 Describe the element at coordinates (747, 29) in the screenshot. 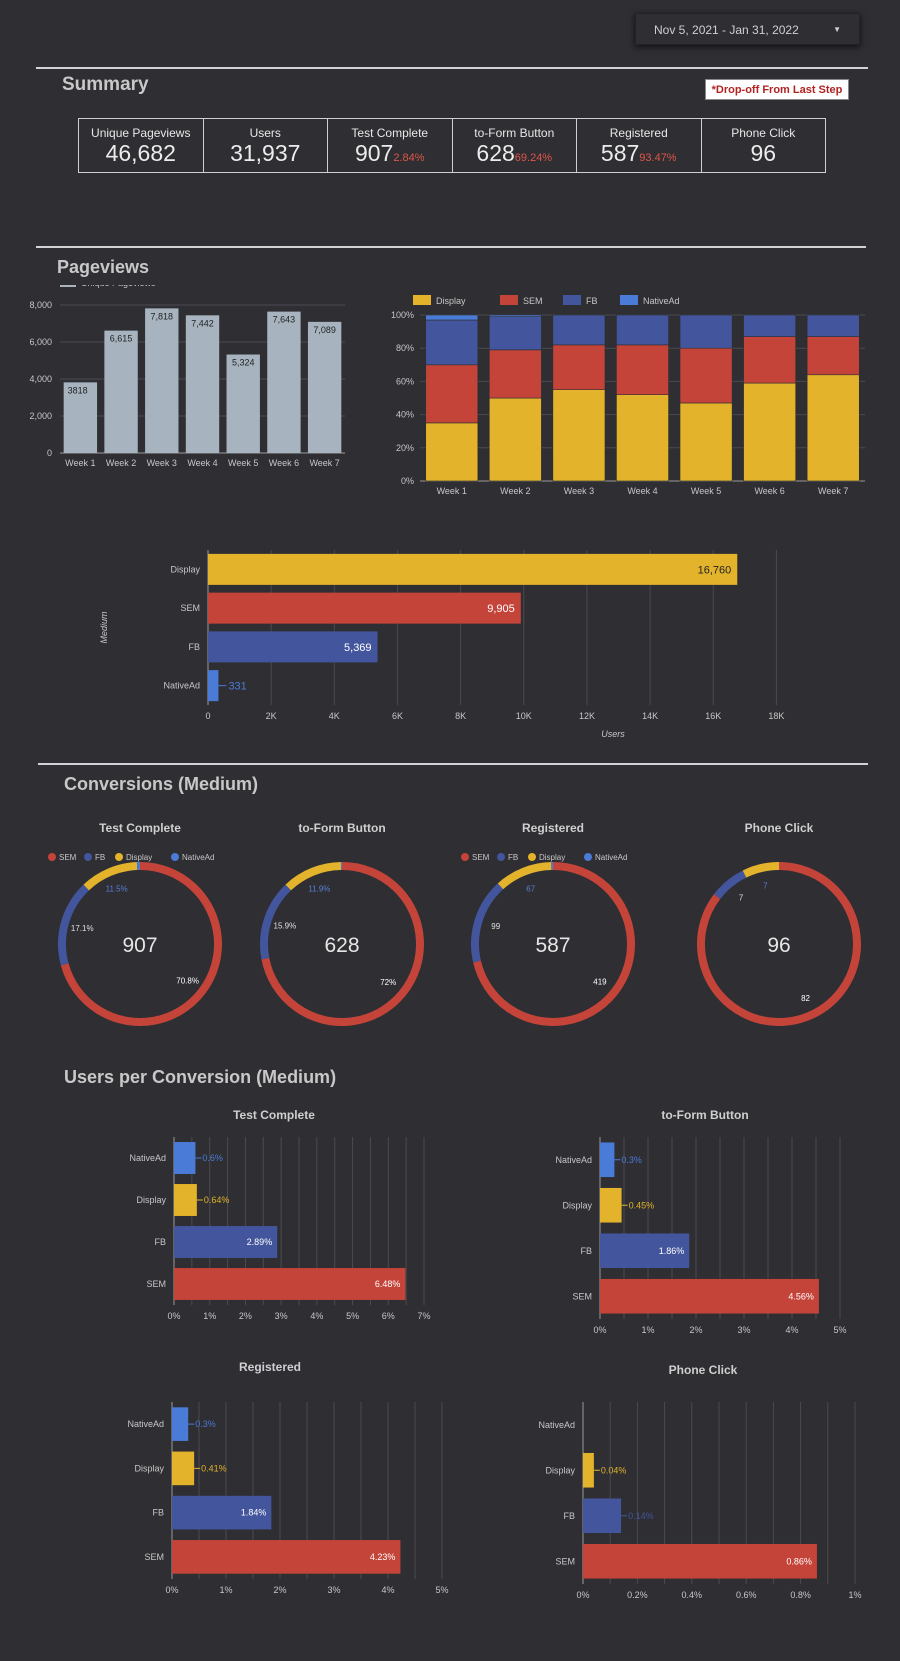

I see `date-range-selector: Nov 5, 2021 - Jan 31, 2022 ▼` at that location.